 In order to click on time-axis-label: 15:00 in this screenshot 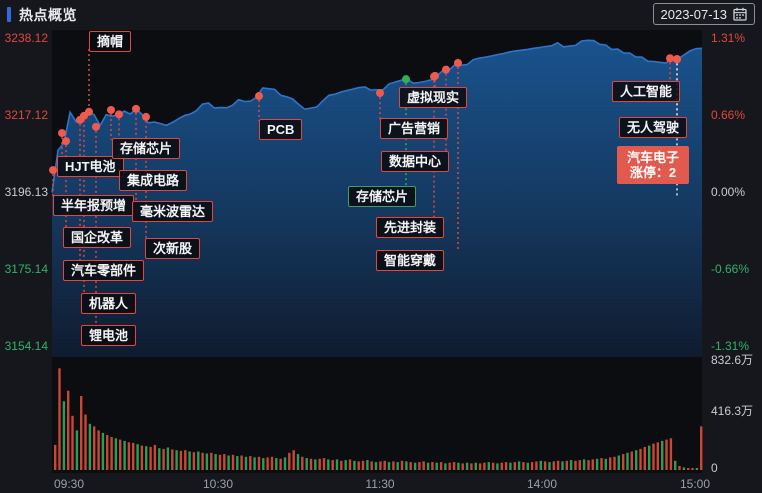, I will do `click(695, 484)`.